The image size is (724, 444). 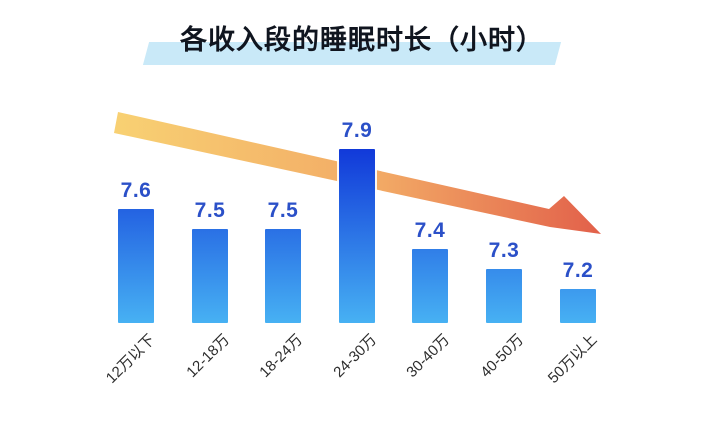 I want to click on bar-value-label: 7.6, so click(x=136, y=190).